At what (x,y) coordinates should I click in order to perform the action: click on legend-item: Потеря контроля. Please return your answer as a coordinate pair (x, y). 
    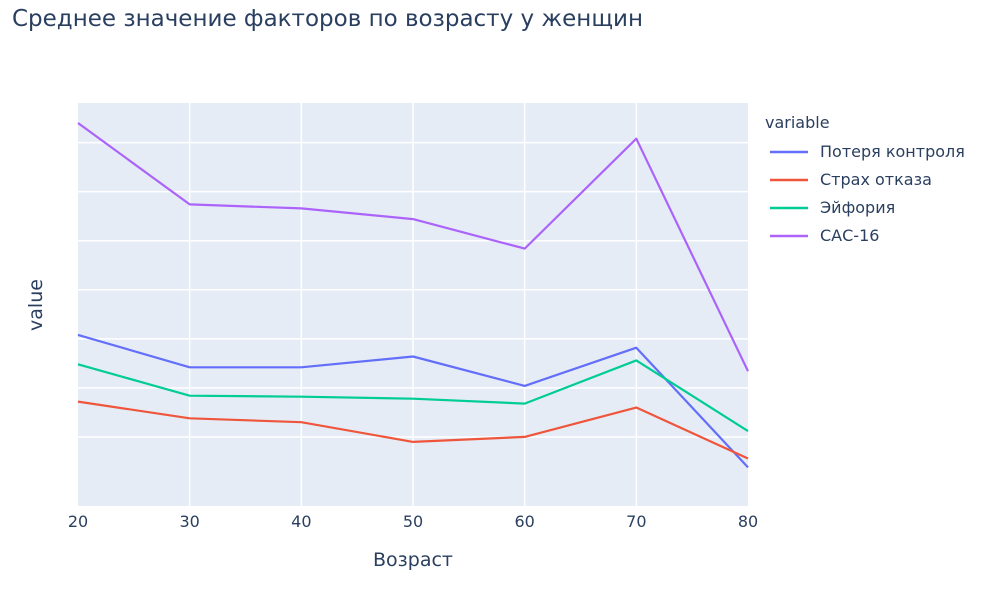
    Looking at the image, I should click on (867, 151).